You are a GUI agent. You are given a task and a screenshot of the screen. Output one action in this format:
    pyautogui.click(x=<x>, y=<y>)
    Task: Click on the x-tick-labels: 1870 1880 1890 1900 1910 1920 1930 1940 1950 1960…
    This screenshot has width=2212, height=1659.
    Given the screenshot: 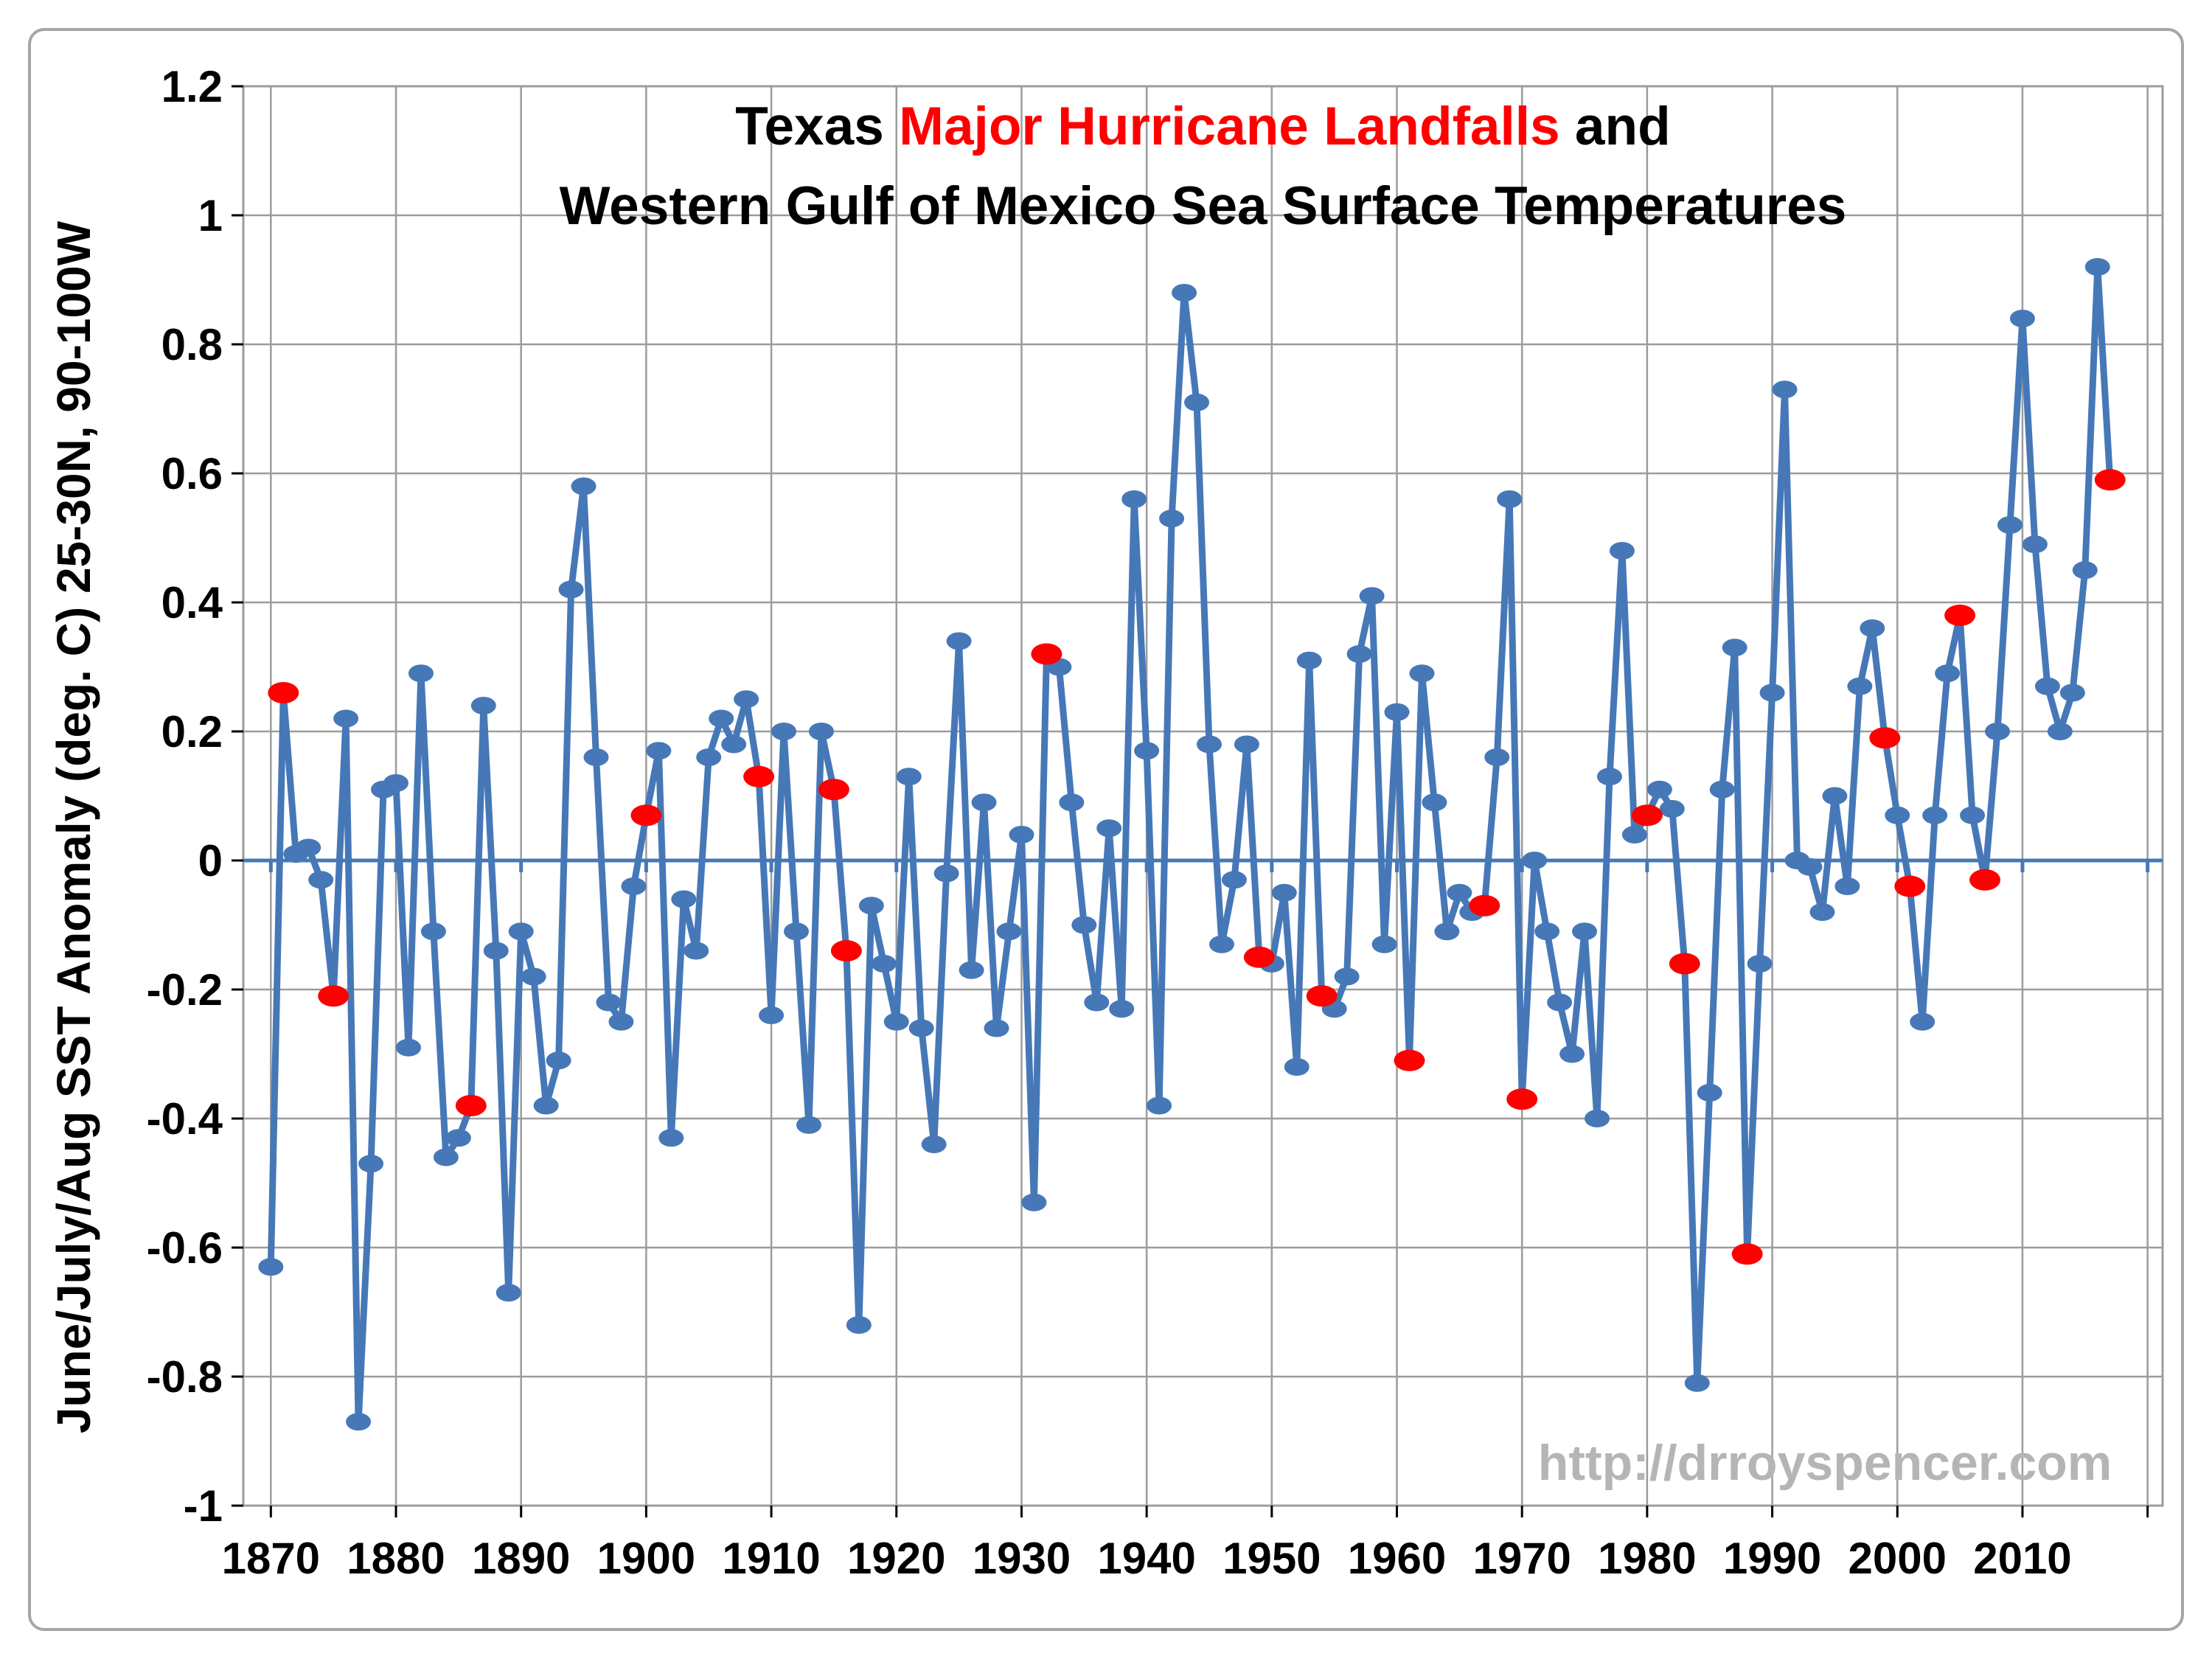 What is the action you would take?
    pyautogui.click(x=1147, y=1558)
    